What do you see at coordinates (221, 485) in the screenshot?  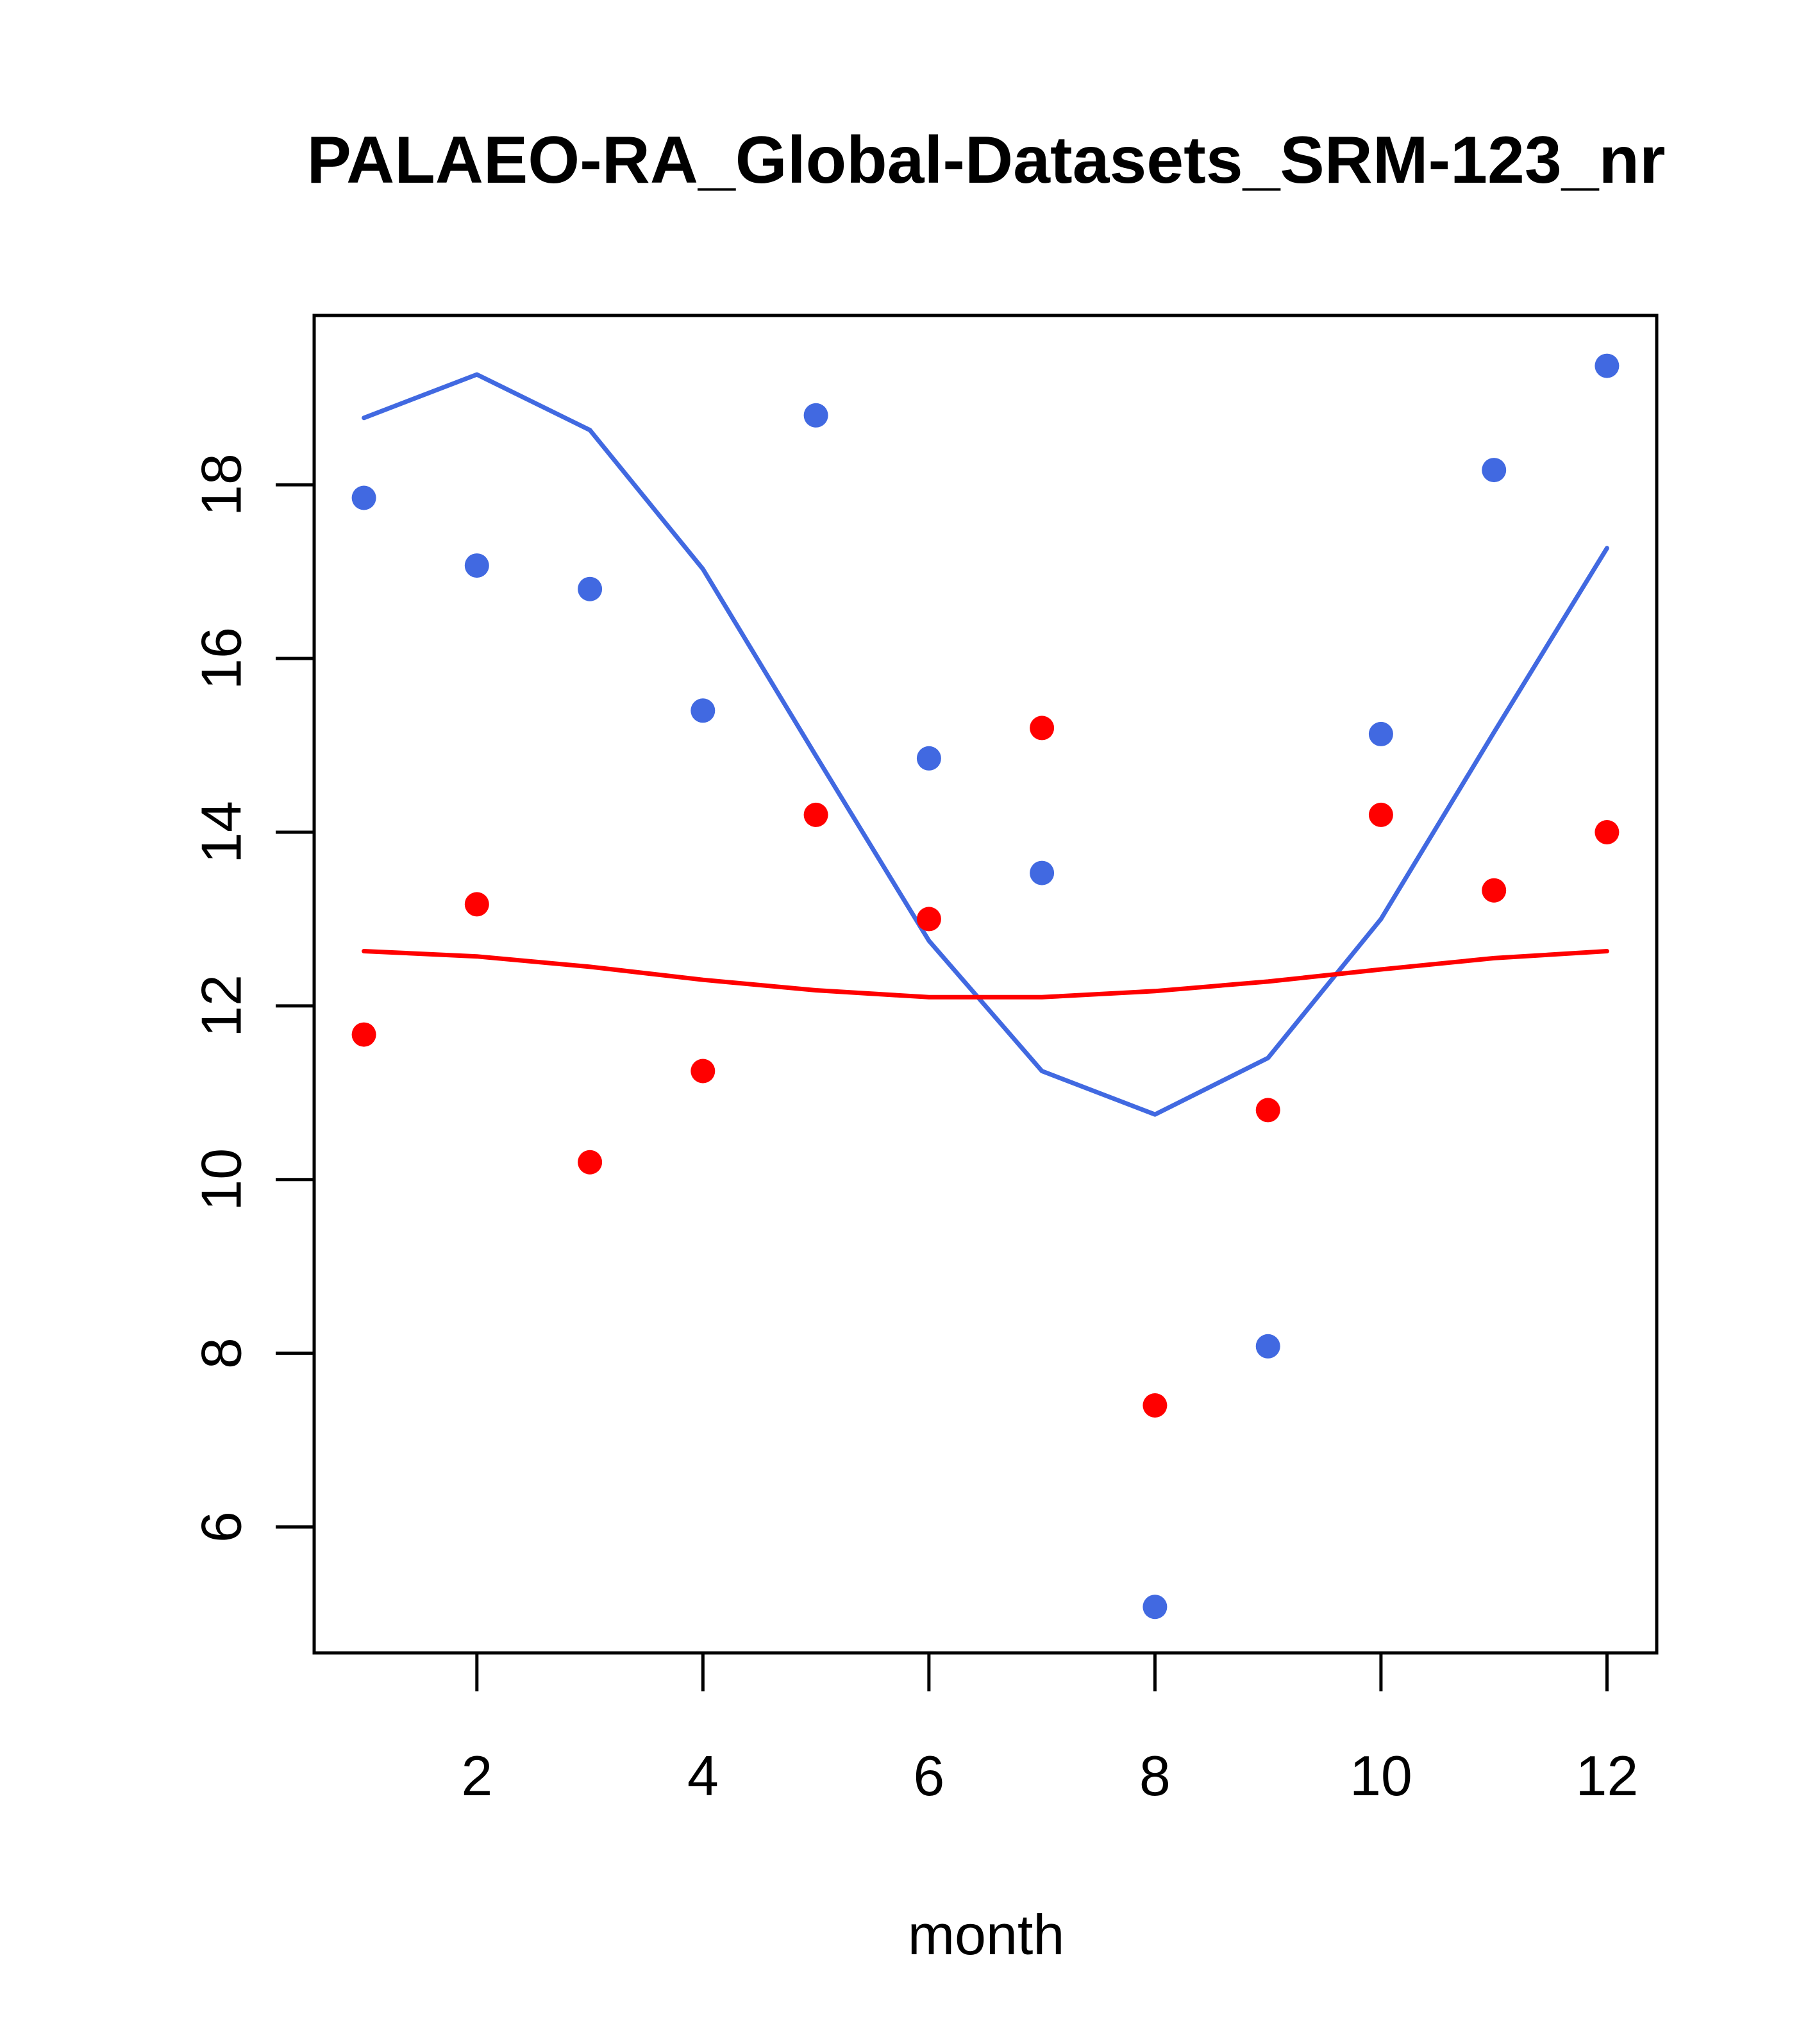 I see `y-tick-label: 18` at bounding box center [221, 485].